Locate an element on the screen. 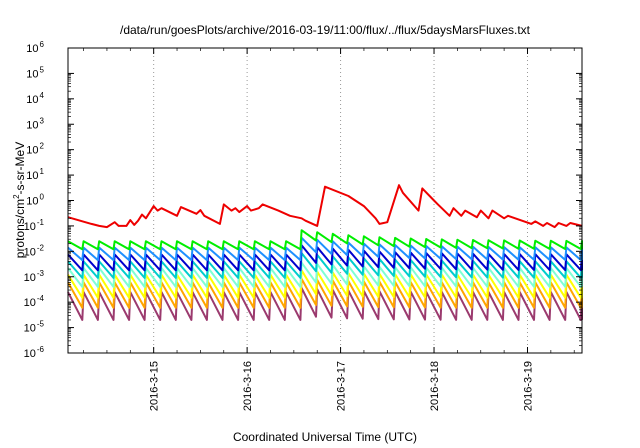 The height and width of the screenshot is (448, 640). y-tick-exponent: 3 is located at coordinates (42, 120).